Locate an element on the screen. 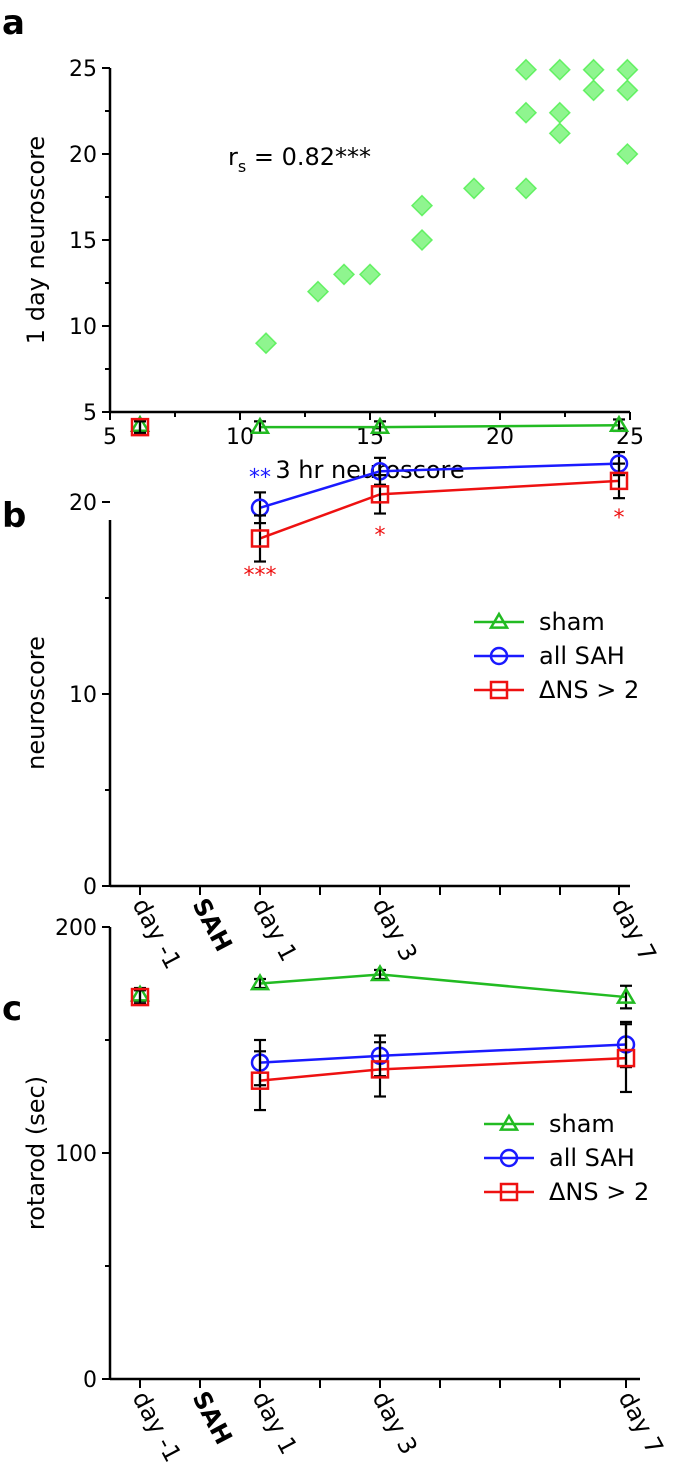 Image resolution: width=675 pixels, height=1466 pixels. x-category-label-c: day 3 is located at coordinates (395, 1423).